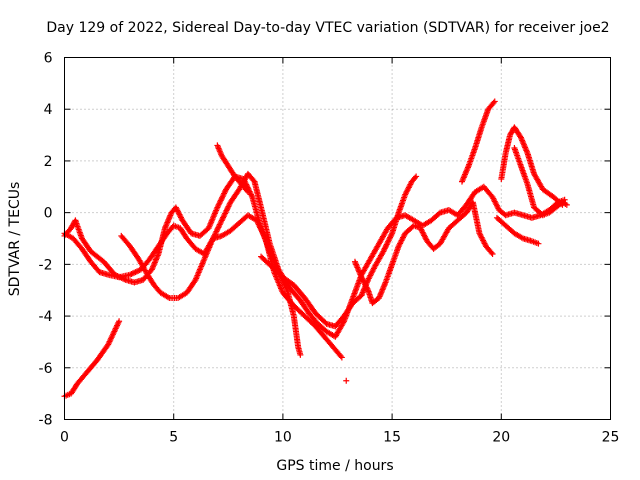  I want to click on x-tick-label: 5, so click(173, 438).